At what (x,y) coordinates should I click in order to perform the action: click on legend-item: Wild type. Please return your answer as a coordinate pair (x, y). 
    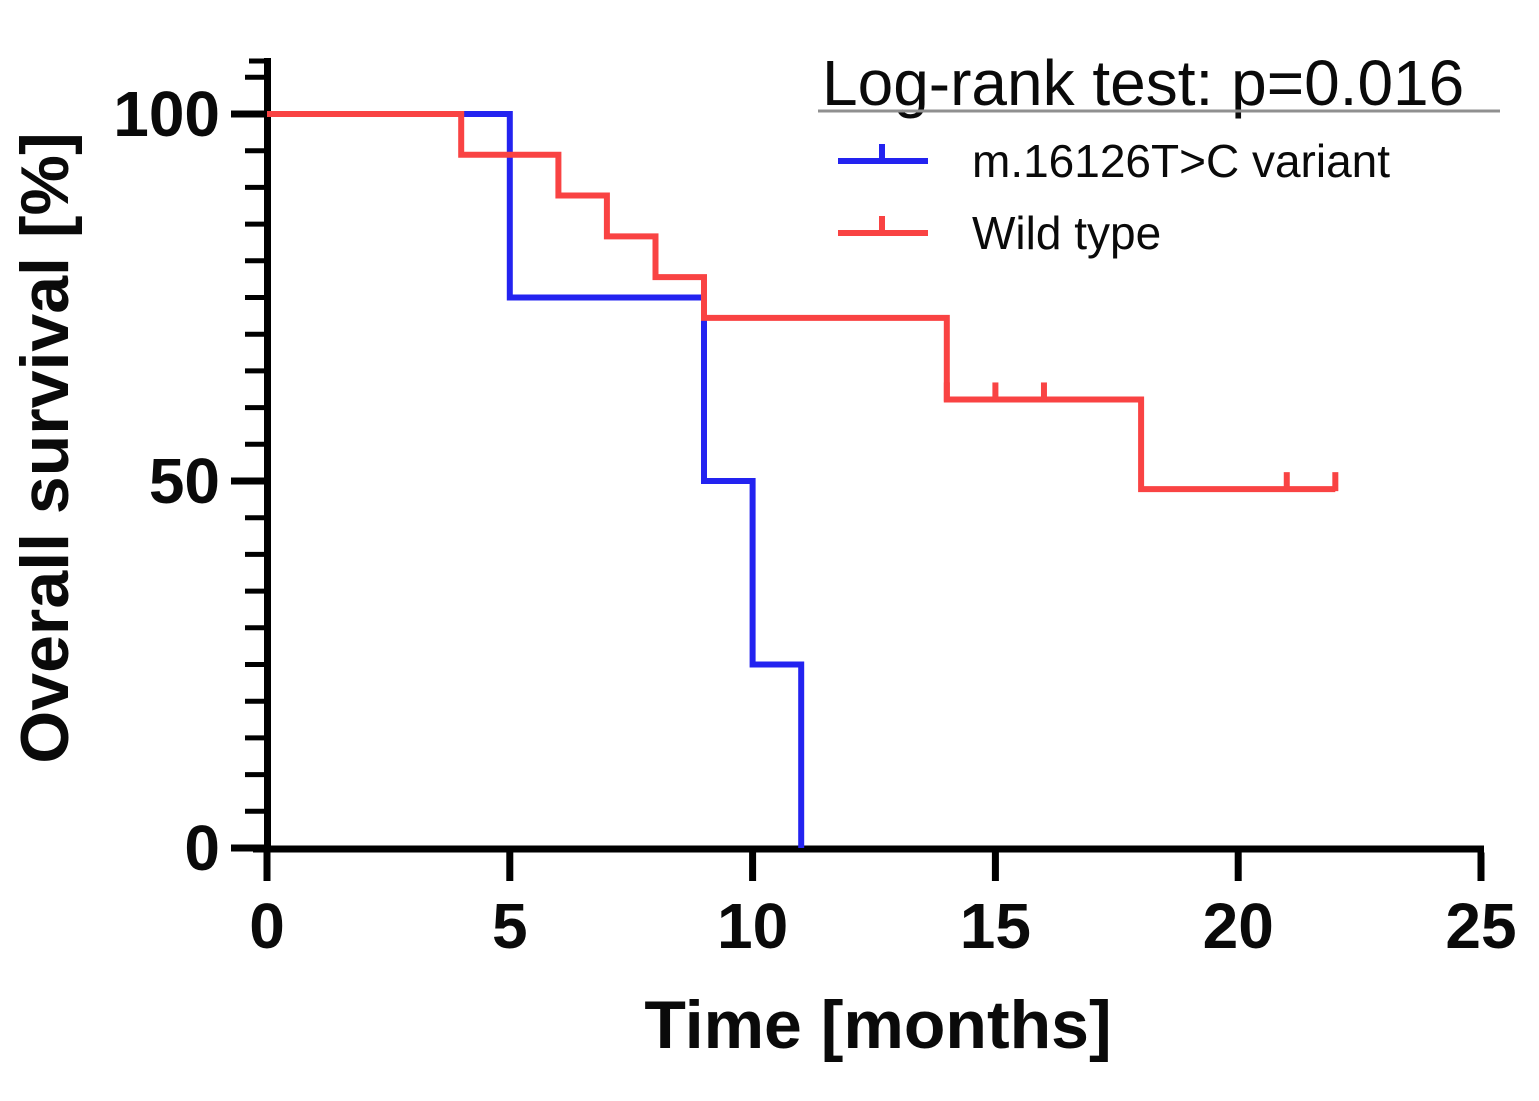
    Looking at the image, I should click on (999, 233).